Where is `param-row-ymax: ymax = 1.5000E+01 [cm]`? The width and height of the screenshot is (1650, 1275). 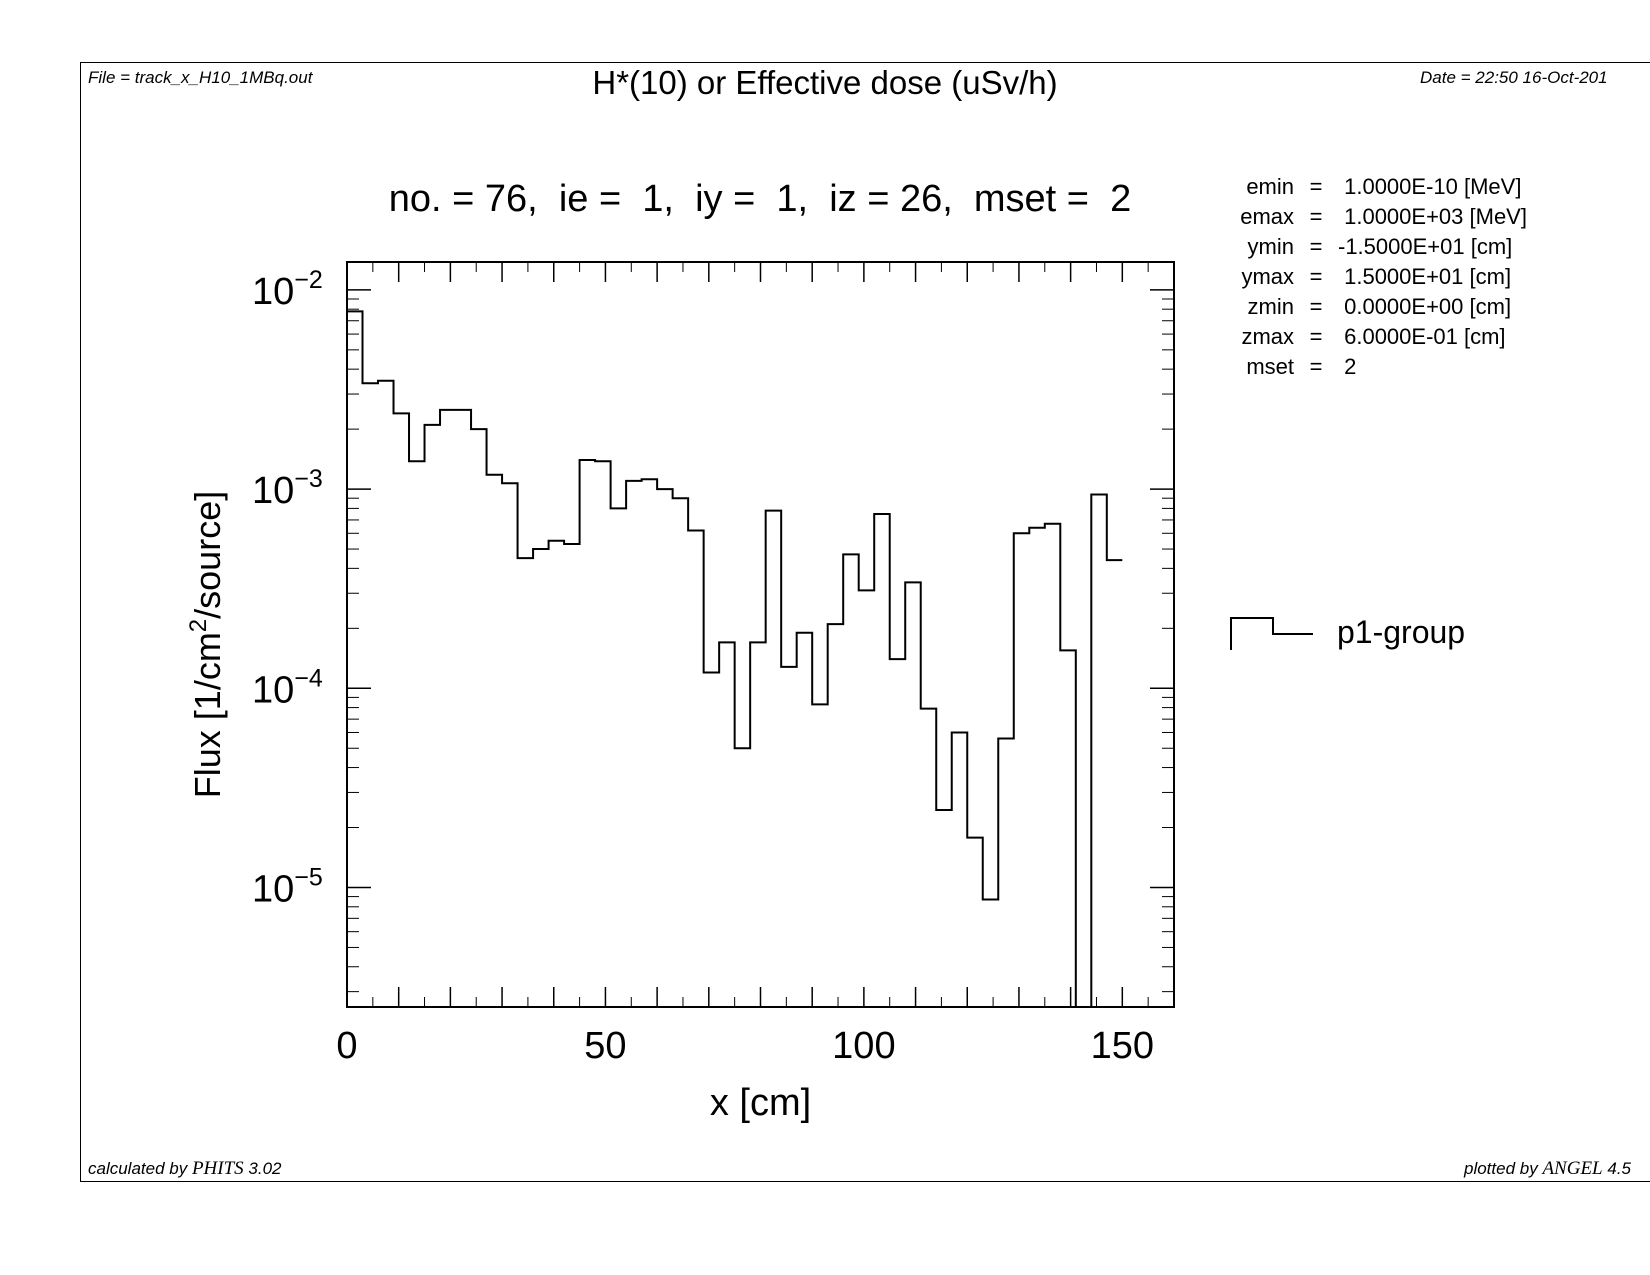
param-row-ymax: ymax = 1.5000E+01 [cm] is located at coordinates (1368, 277).